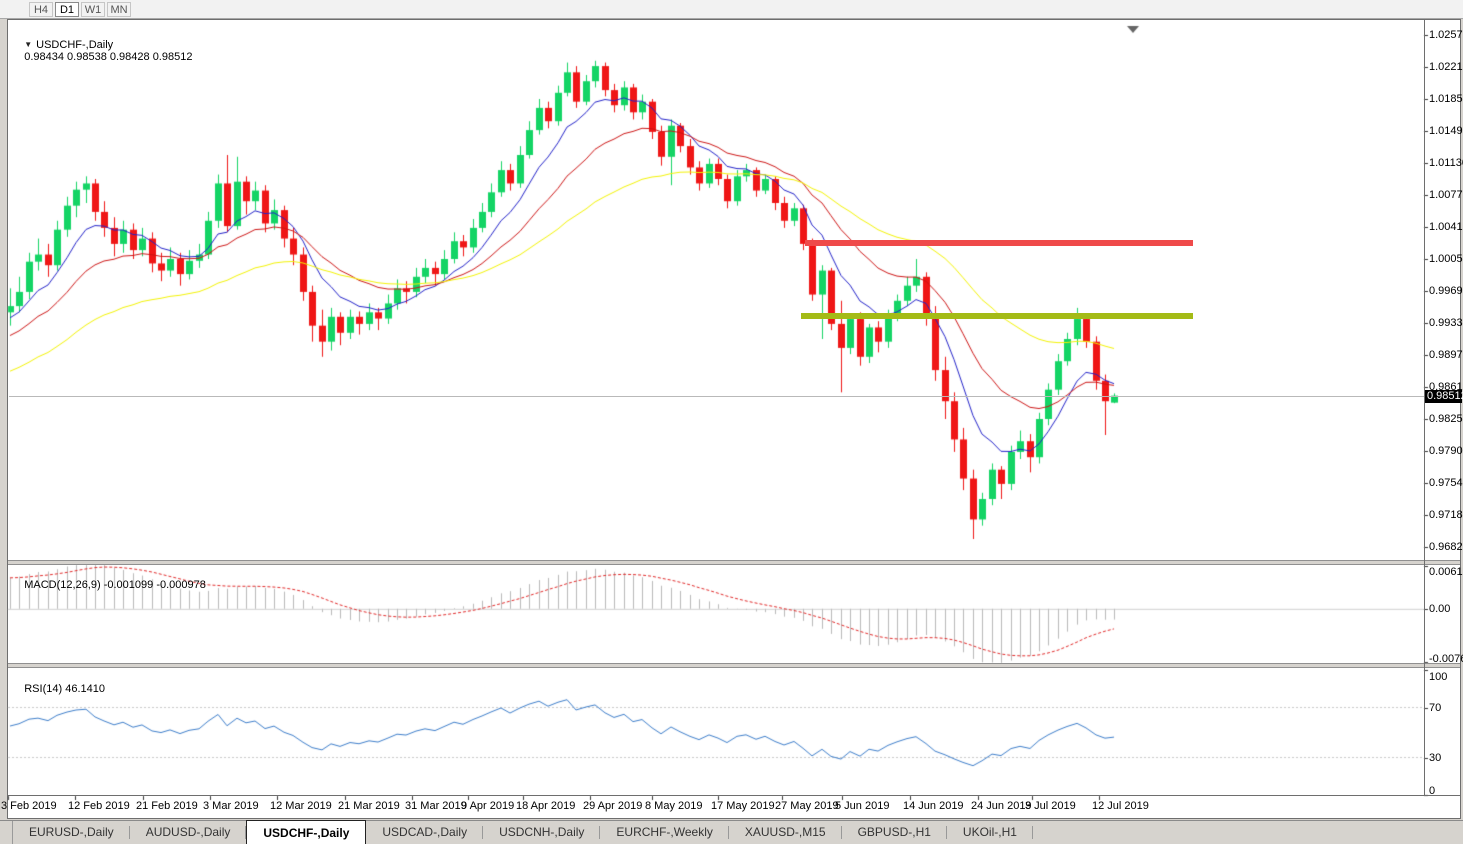 This screenshot has width=1463, height=844. What do you see at coordinates (862, 806) in the screenshot?
I see `date-axis-label: 5 Jun 2019` at bounding box center [862, 806].